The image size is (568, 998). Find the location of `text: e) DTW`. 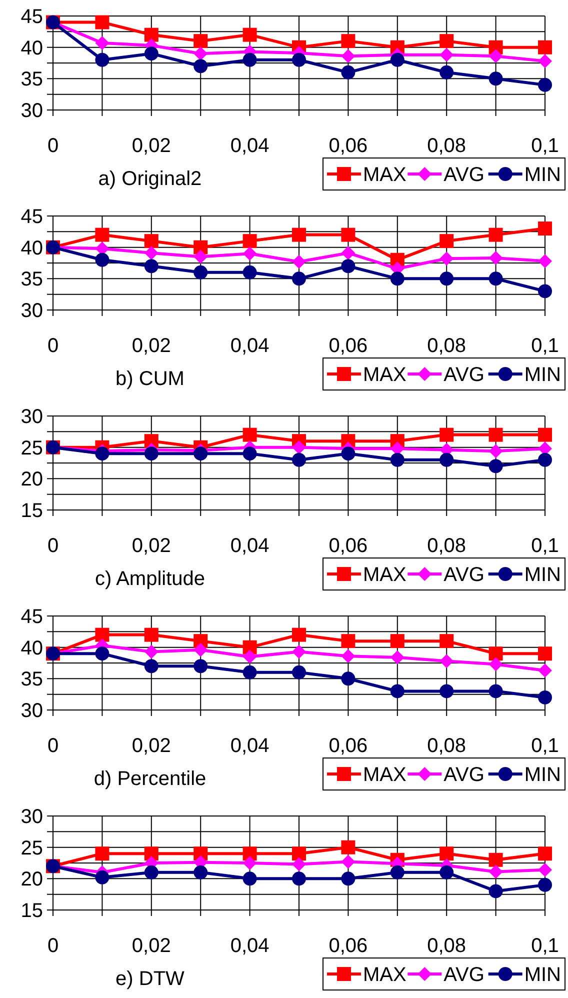

text: e) DTW is located at coordinates (150, 979).